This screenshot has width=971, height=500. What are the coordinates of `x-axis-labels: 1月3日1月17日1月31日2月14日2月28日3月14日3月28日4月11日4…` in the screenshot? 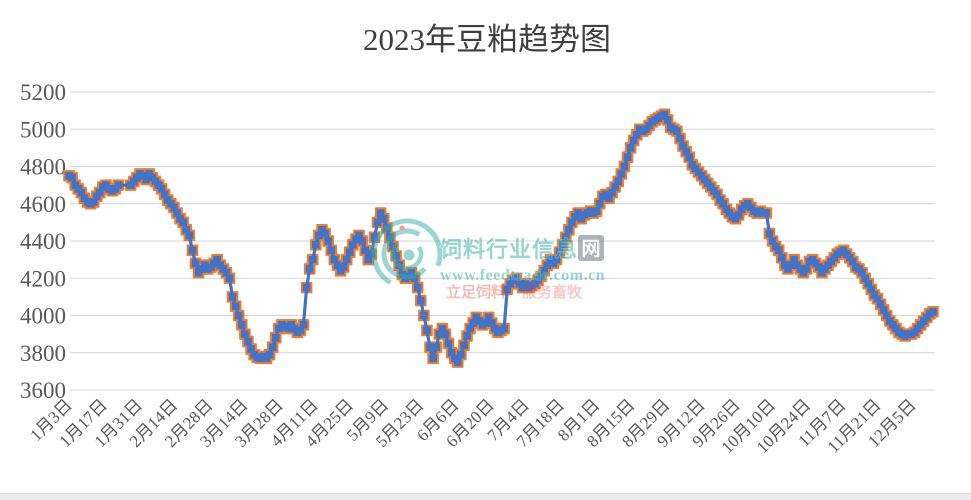 It's located at (472, 426).